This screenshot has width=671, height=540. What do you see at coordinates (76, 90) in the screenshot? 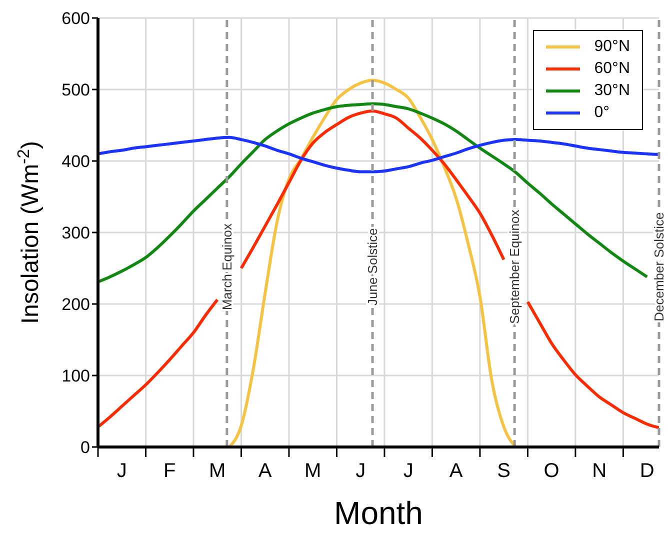
I see `y-tick-label: 500` at bounding box center [76, 90].